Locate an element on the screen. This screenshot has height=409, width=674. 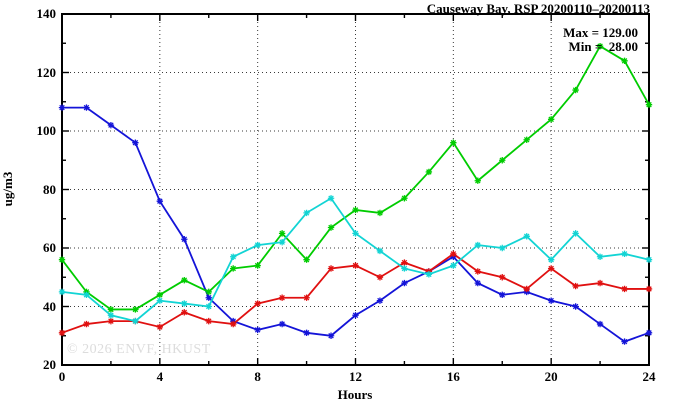
y-tick-label-20: 20 is located at coordinates (49, 364).